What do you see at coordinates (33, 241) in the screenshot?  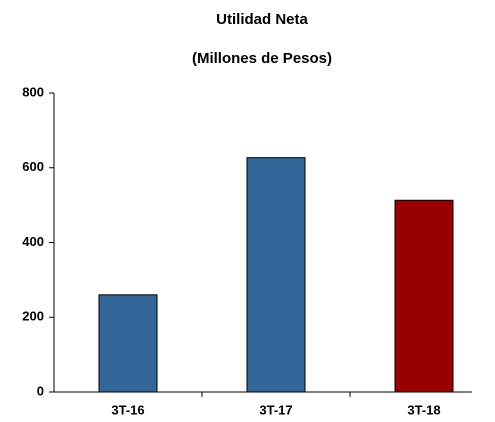 I see `y-tick-label: 400` at bounding box center [33, 241].